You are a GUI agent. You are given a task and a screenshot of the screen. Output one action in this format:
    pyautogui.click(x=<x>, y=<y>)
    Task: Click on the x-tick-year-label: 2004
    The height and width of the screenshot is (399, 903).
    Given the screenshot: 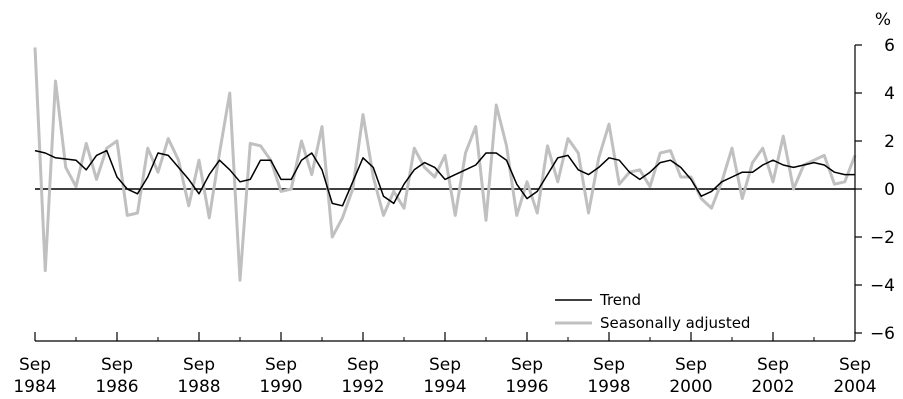 What is the action you would take?
    pyautogui.click(x=854, y=387)
    